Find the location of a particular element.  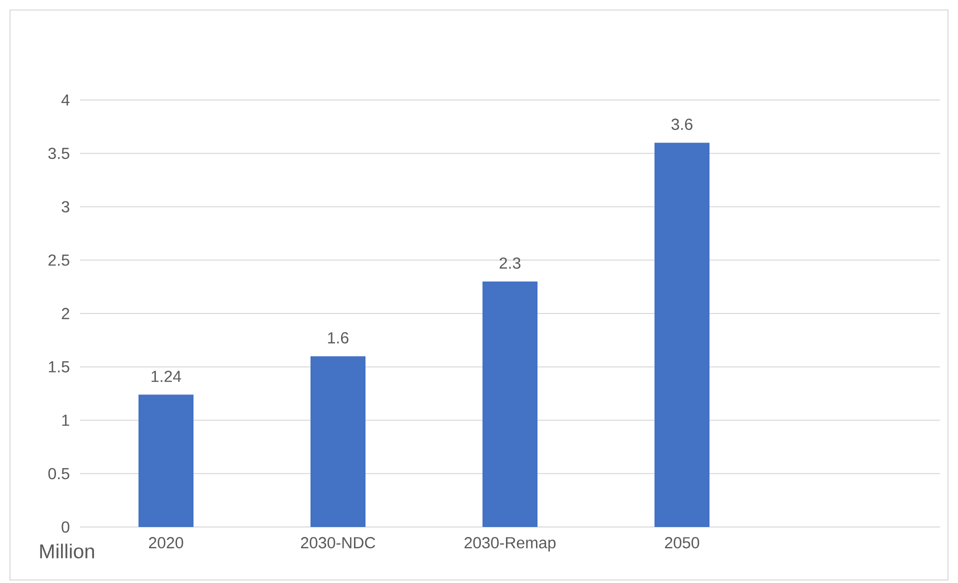

data-label: 1.24 is located at coordinates (167, 376).